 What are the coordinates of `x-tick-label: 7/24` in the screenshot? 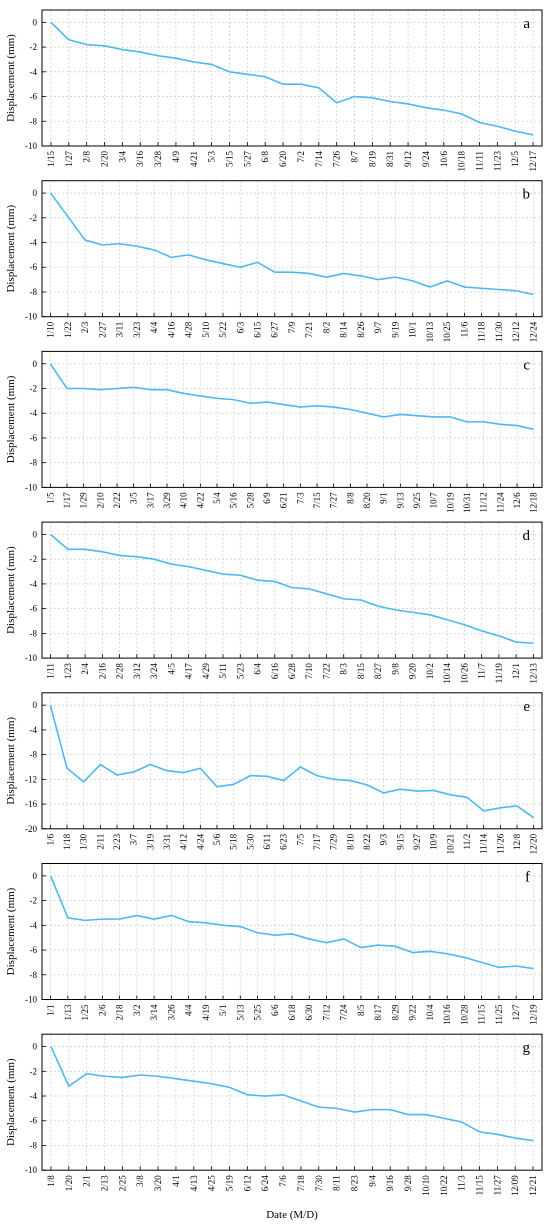 It's located at (344, 1012).